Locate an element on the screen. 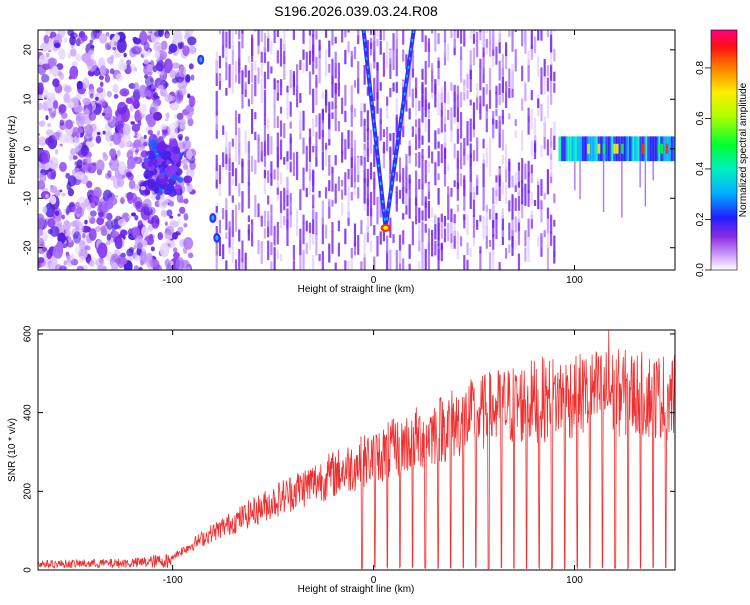  heatmap-dot-core is located at coordinates (217, 238).